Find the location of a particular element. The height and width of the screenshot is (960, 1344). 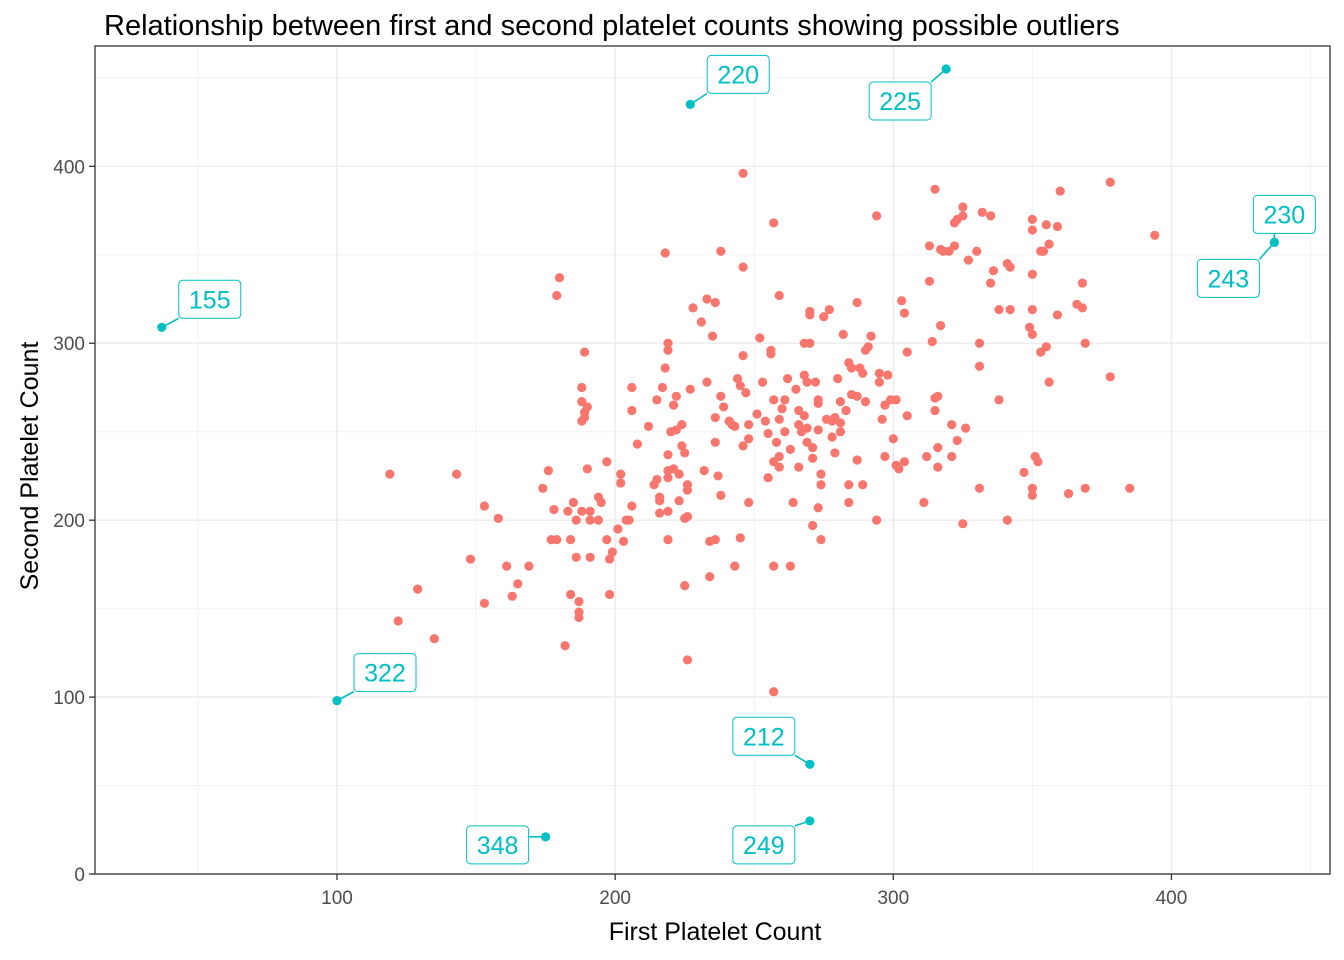

y-tick-label: 200 is located at coordinates (69, 521).